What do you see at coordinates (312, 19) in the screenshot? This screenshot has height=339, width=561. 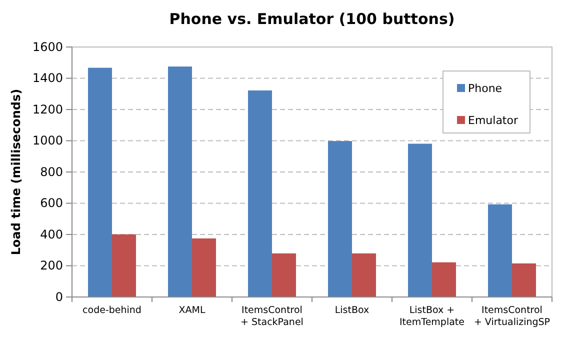 I see `chart-title: Phone vs. Emulator (100 buttons)` at bounding box center [312, 19].